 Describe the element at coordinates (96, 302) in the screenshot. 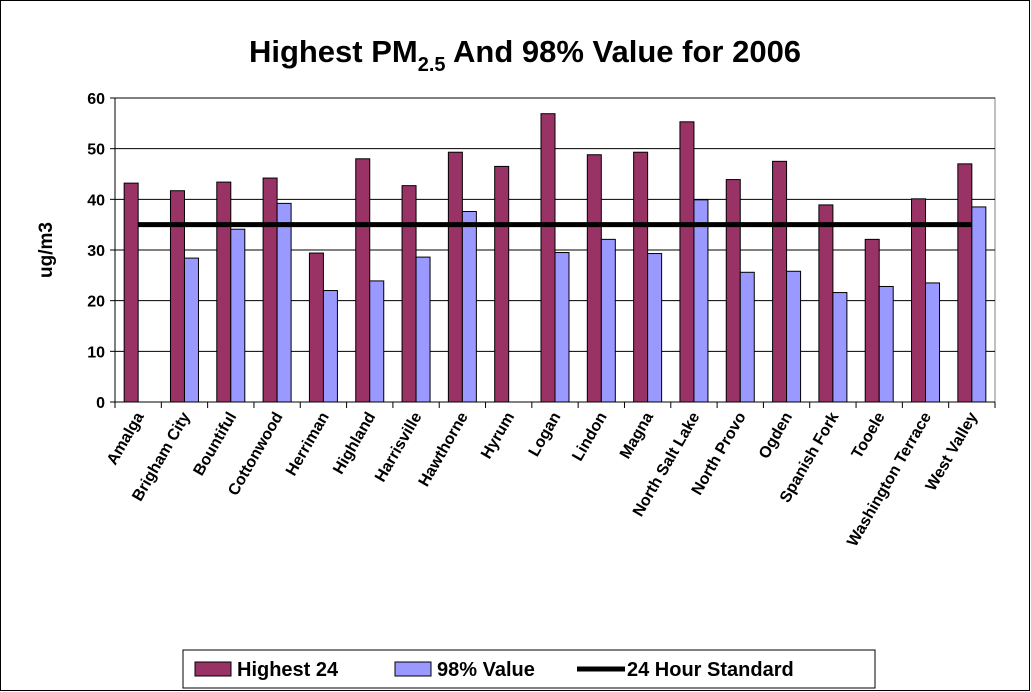

I see `y-tick-label: 20` at that location.